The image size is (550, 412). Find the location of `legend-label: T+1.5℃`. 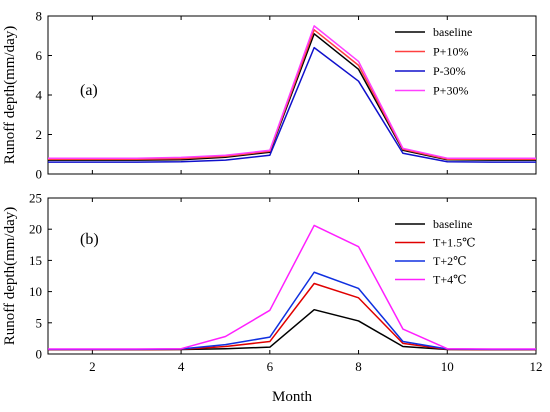

legend-label: T+1.5℃ is located at coordinates (454, 243).